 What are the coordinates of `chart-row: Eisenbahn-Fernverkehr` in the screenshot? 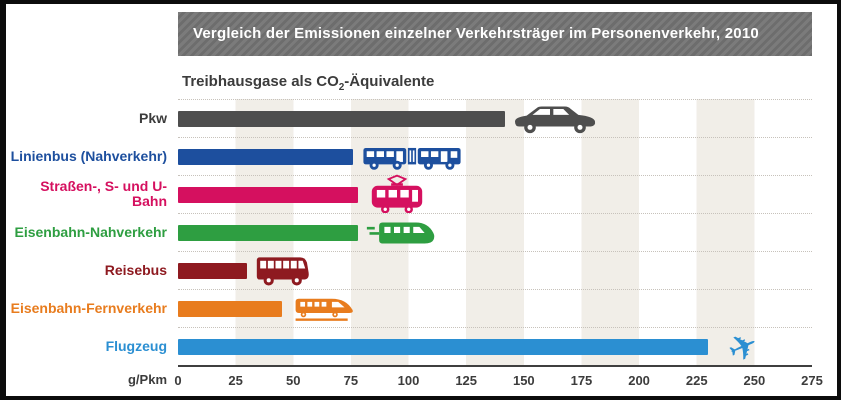 It's located at (409, 308).